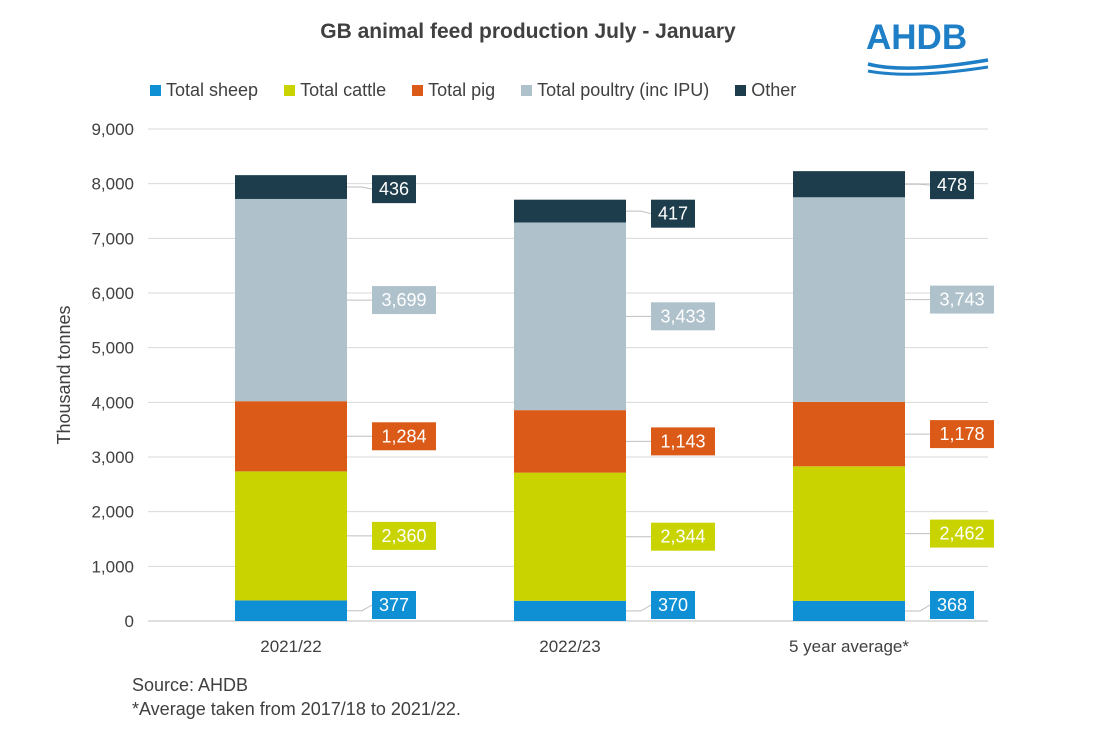 The height and width of the screenshot is (741, 1102). I want to click on data-label: 2,462, so click(961, 534).